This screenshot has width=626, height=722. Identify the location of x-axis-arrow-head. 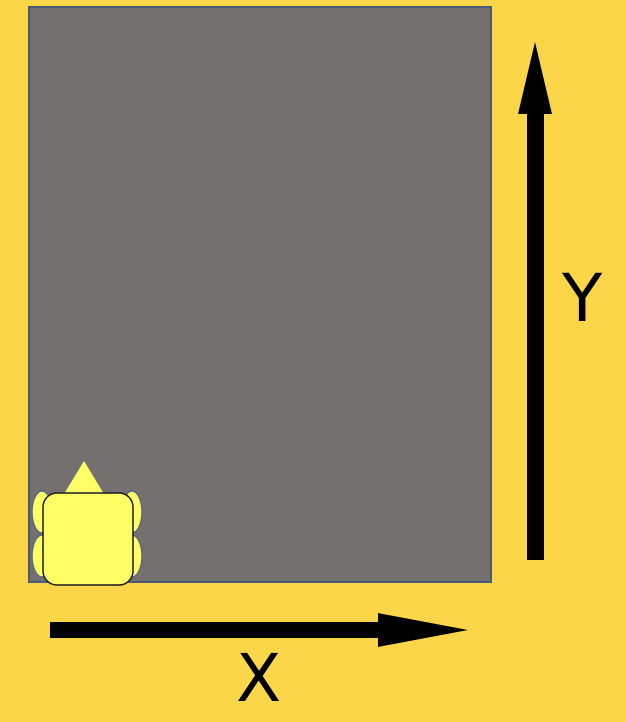
(423, 630).